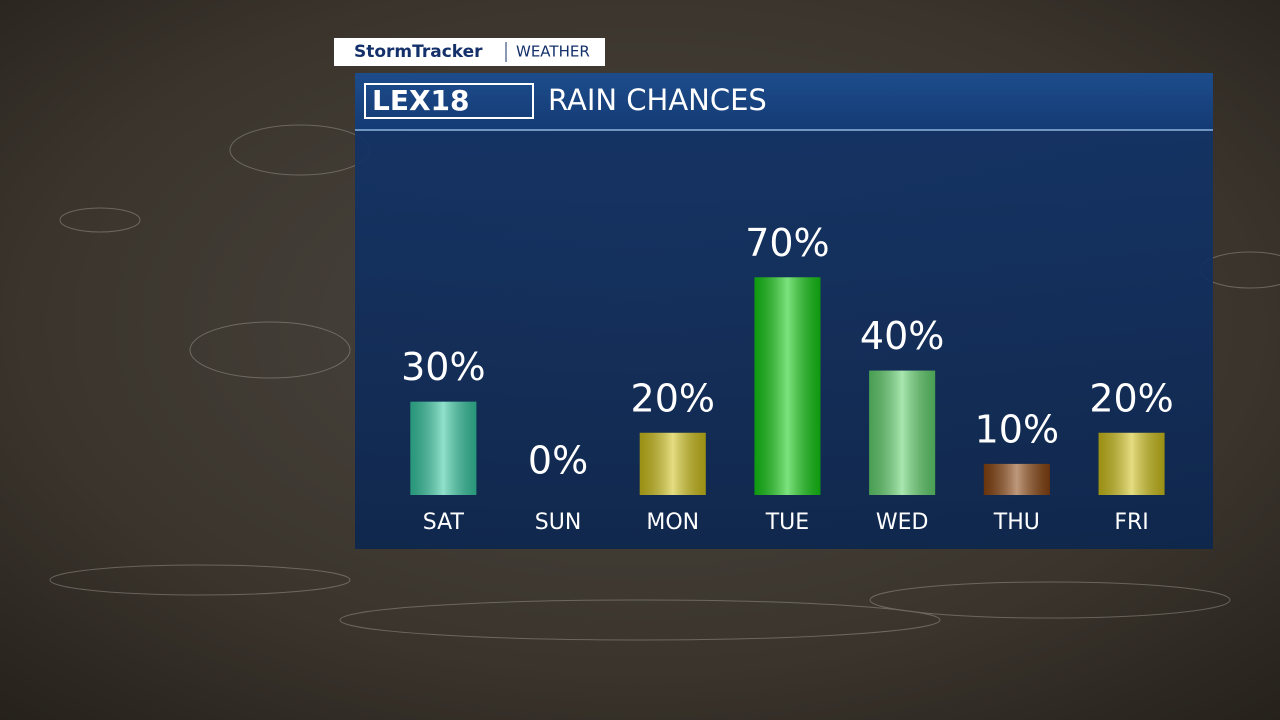 The image size is (1280, 720). Describe the element at coordinates (787, 243) in the screenshot. I see `value-label: 70%` at that location.